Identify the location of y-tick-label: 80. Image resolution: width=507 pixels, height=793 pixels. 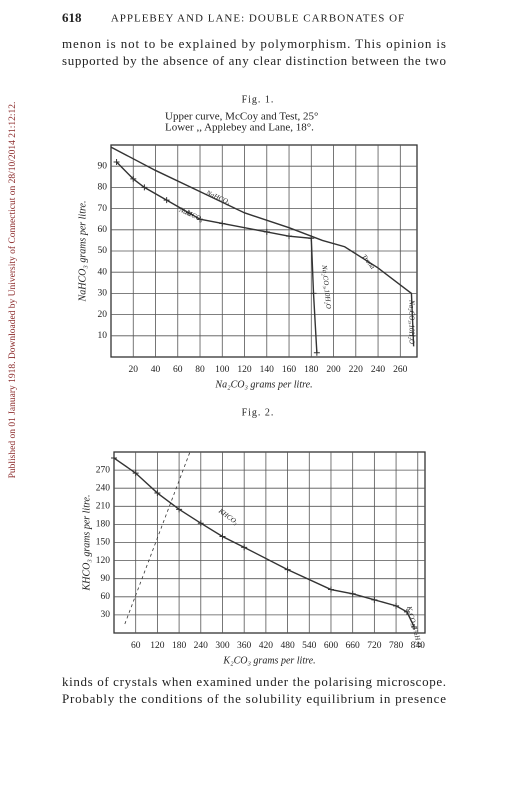
(103, 188).